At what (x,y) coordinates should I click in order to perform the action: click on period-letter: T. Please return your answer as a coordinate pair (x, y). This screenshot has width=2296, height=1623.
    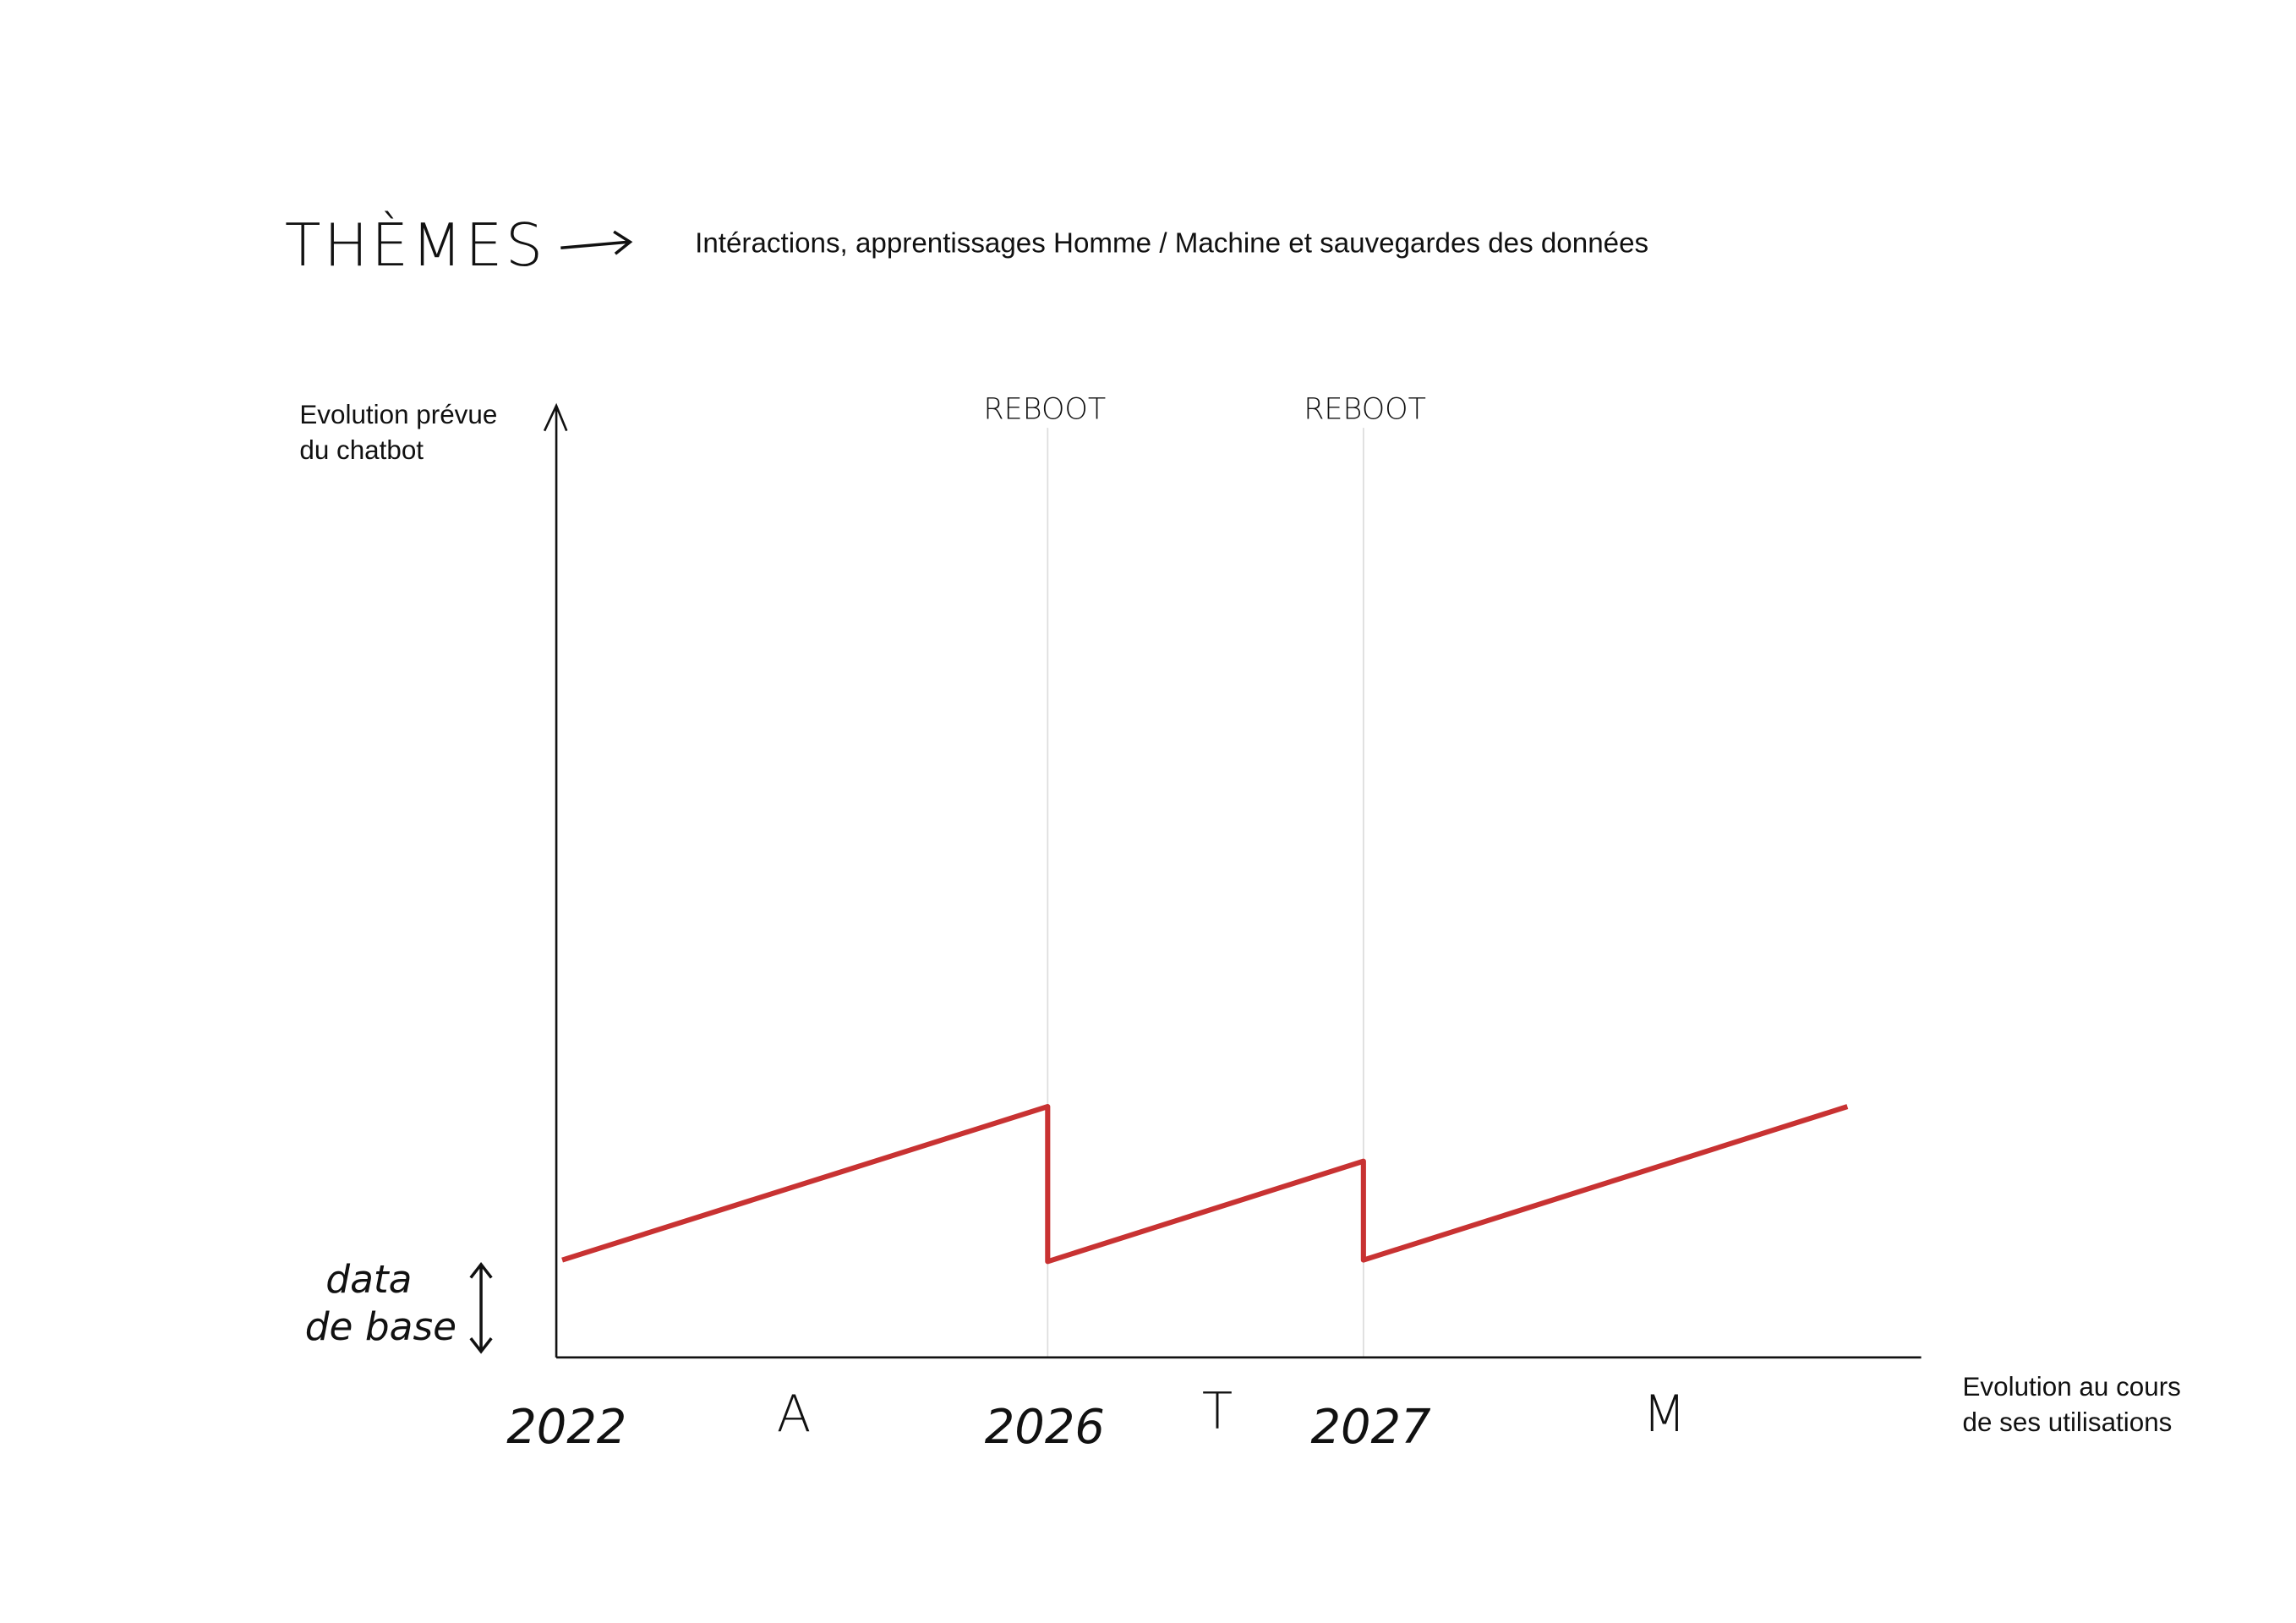
    Looking at the image, I should click on (1217, 1411).